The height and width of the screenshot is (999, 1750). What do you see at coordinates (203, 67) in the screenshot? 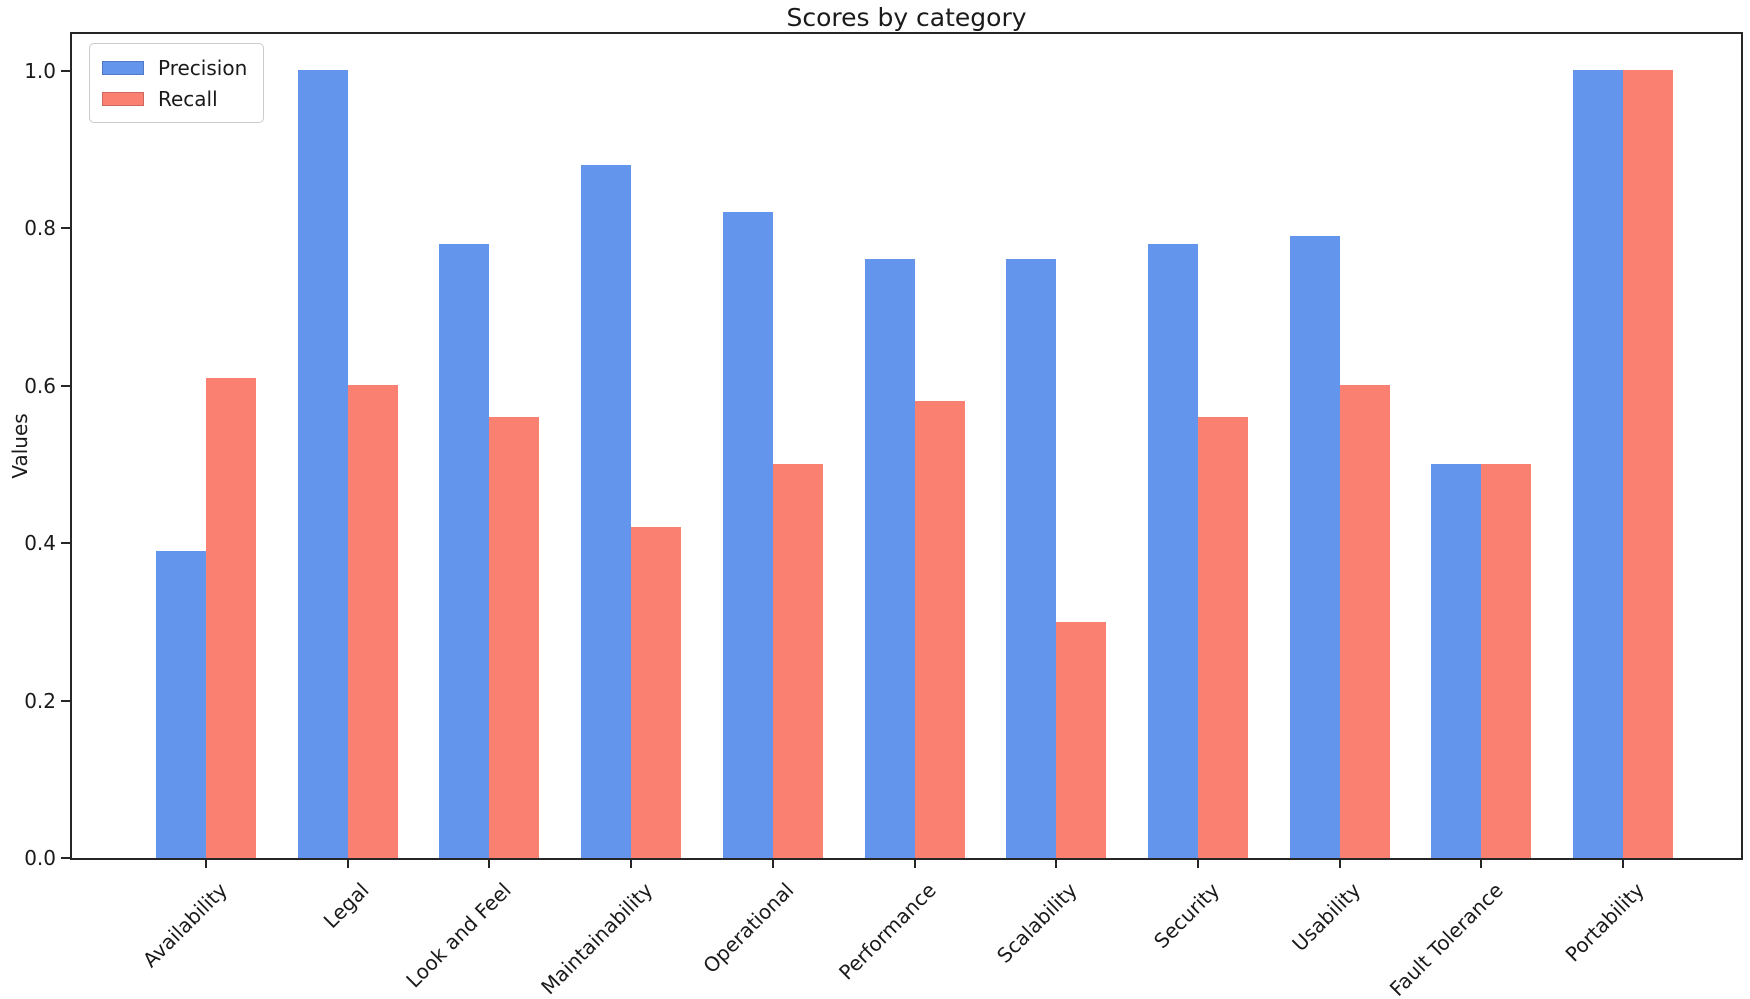
I see `legend-precision-label: Precision` at bounding box center [203, 67].